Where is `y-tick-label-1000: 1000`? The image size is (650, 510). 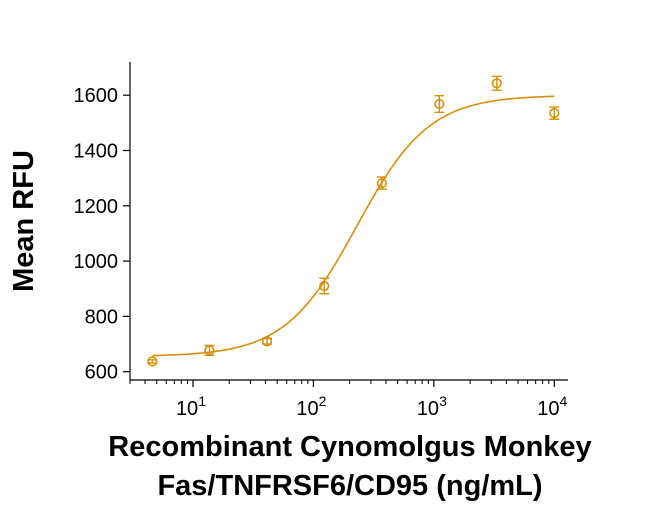
y-tick-label-1000: 1000 is located at coordinates (96, 262).